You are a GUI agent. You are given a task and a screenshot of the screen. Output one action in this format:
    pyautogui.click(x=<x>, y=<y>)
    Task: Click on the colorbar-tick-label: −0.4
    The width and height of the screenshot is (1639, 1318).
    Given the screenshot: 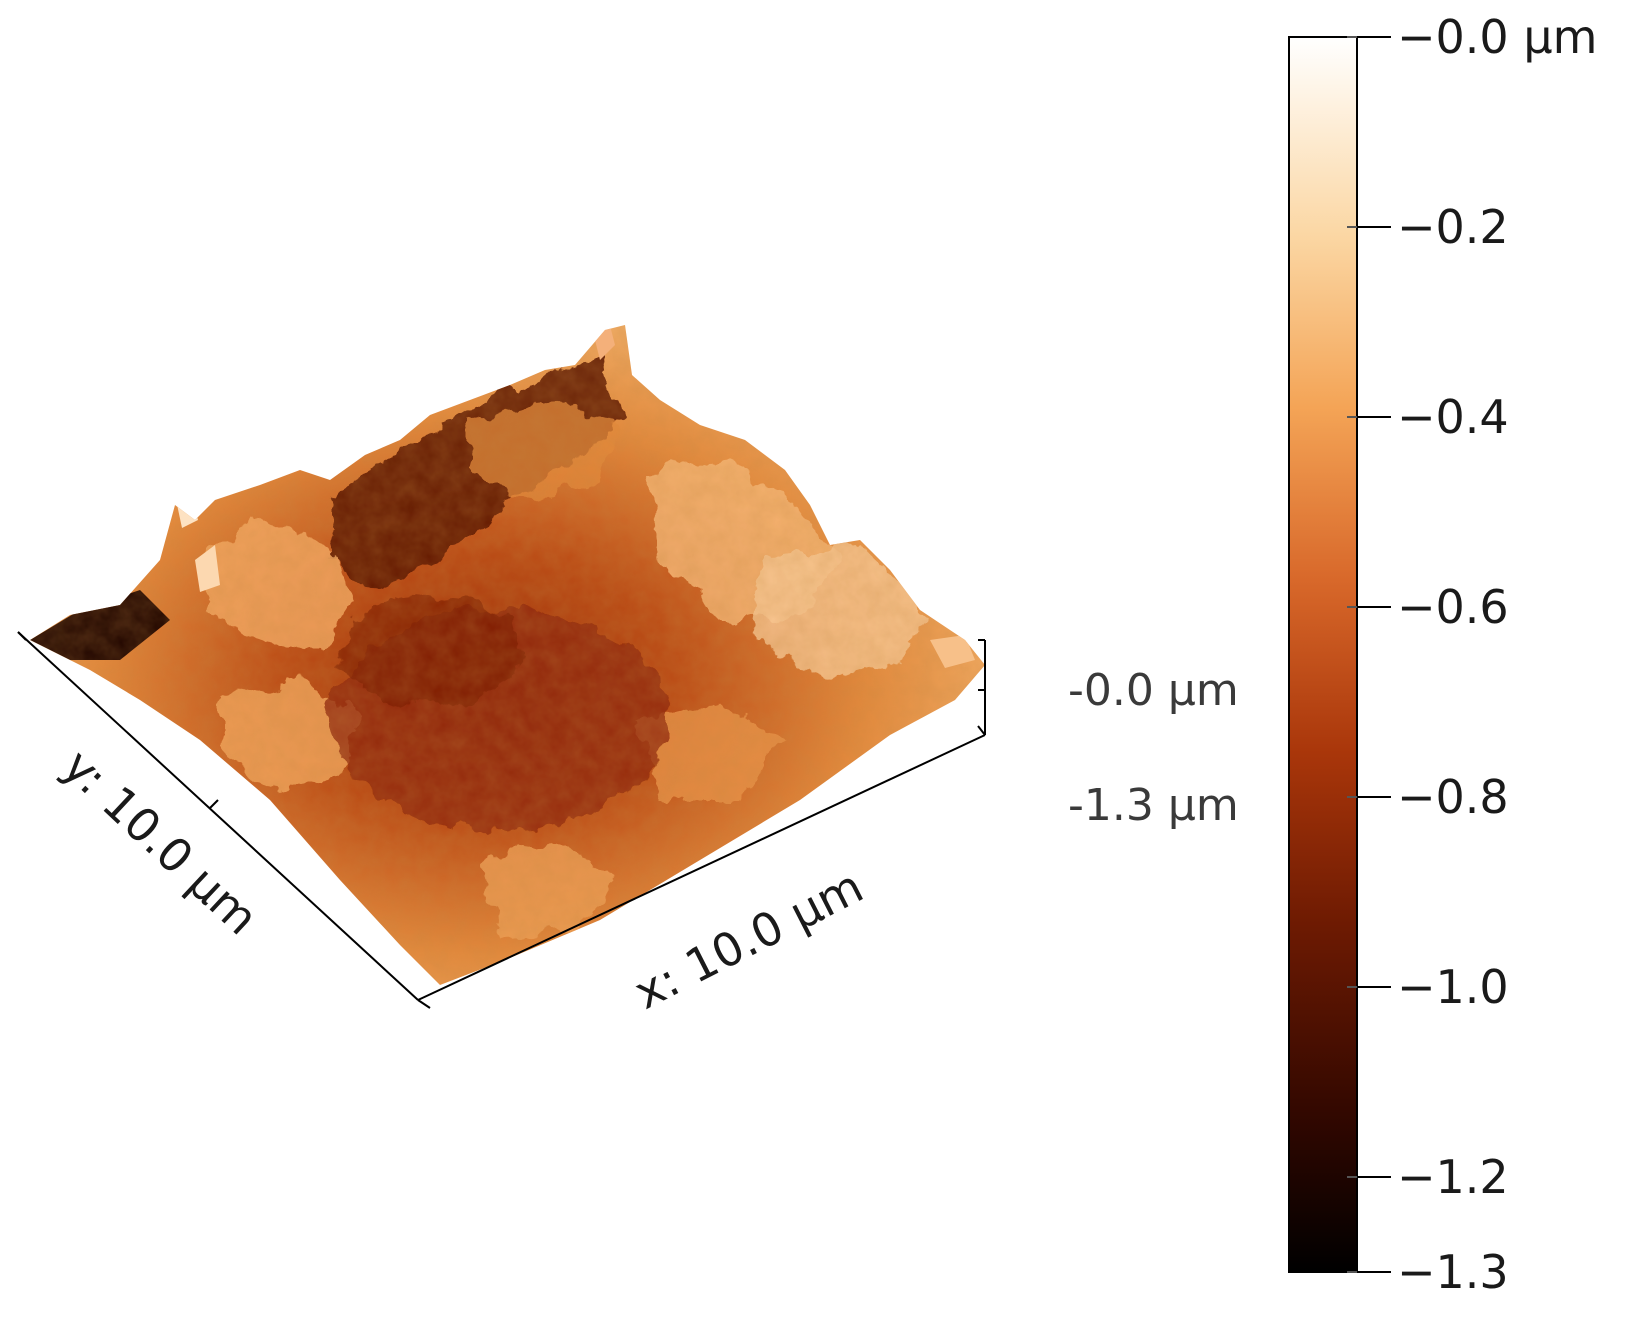 What is the action you would take?
    pyautogui.click(x=1453, y=417)
    